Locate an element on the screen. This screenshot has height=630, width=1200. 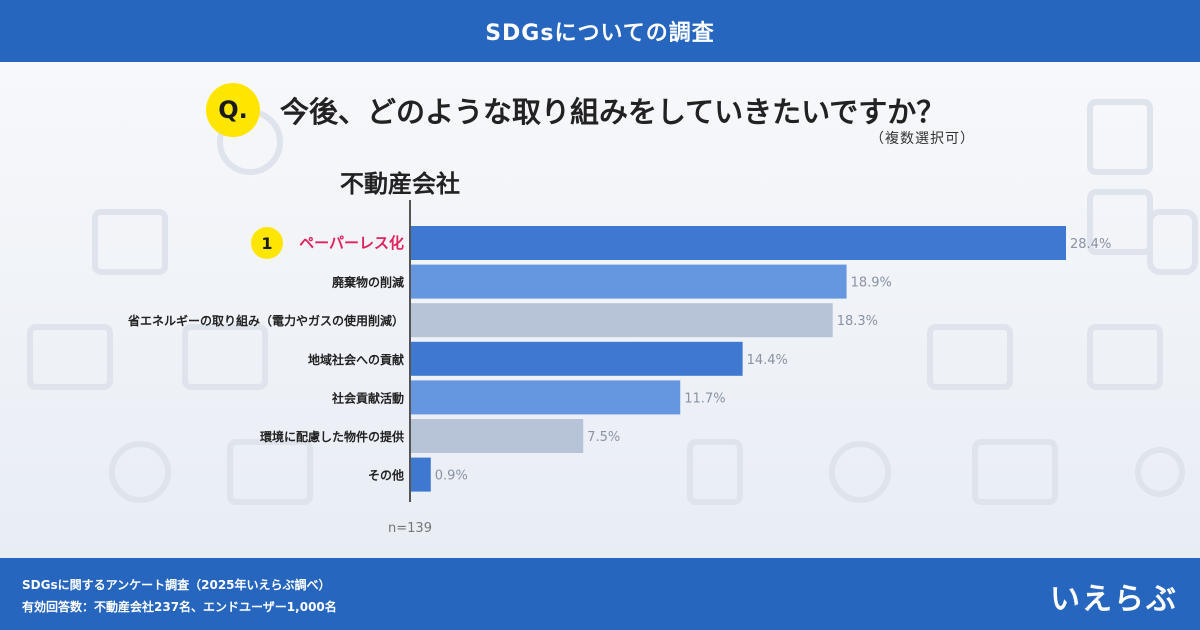
bg-photo-icon is located at coordinates (130, 242).